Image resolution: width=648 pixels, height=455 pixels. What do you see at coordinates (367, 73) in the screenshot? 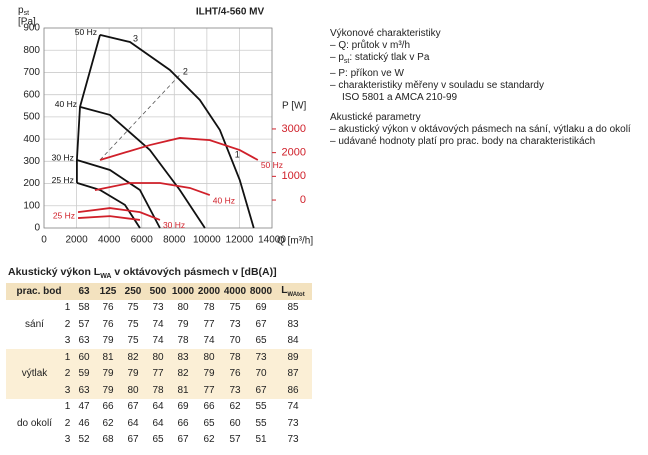
I see `bullet: – P: příkon ve W` at bounding box center [367, 73].